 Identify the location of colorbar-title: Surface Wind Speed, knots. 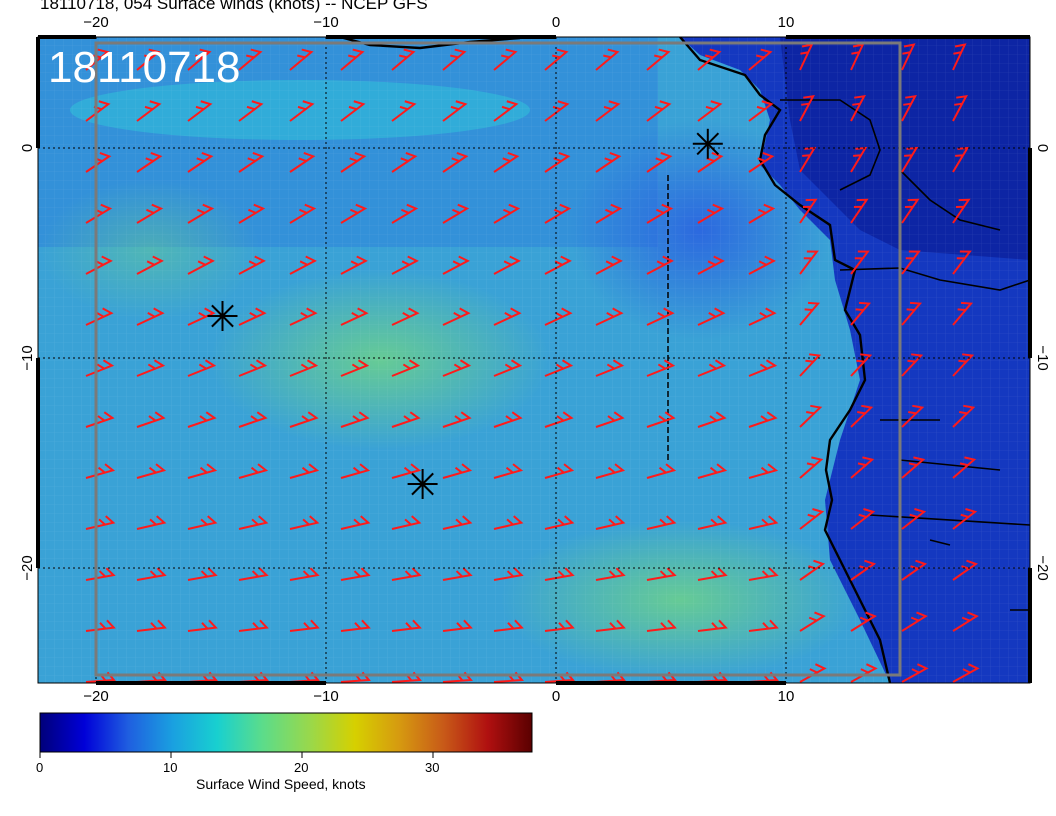
(281, 784).